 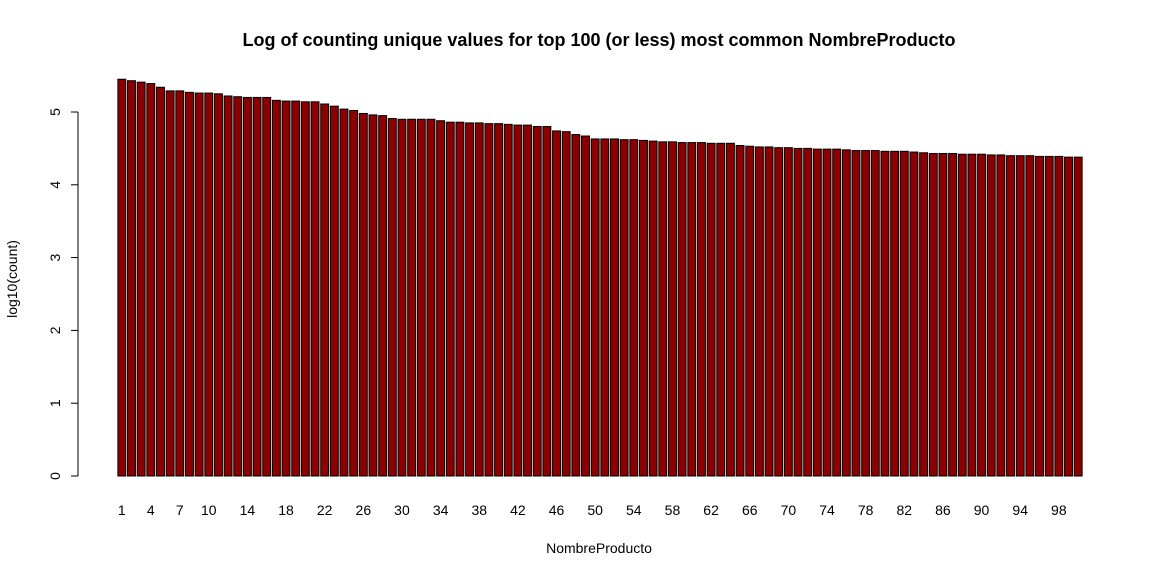 What do you see at coordinates (866, 510) in the screenshot?
I see `x-tick-label-78: 78` at bounding box center [866, 510].